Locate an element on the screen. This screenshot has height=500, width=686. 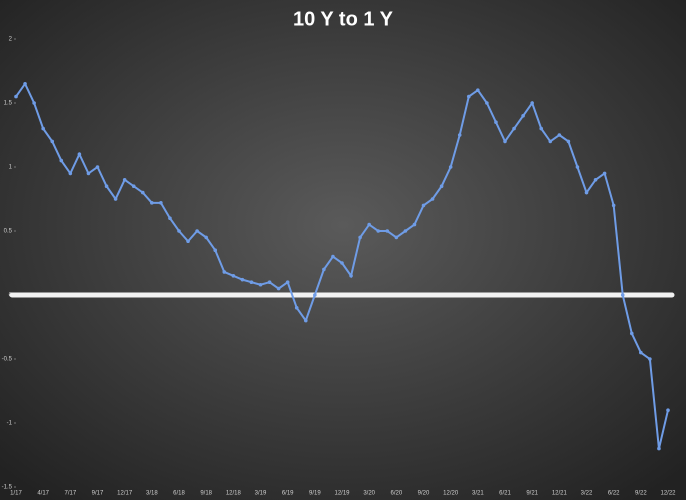
x-tick-label: 6/22 is located at coordinates (614, 494).